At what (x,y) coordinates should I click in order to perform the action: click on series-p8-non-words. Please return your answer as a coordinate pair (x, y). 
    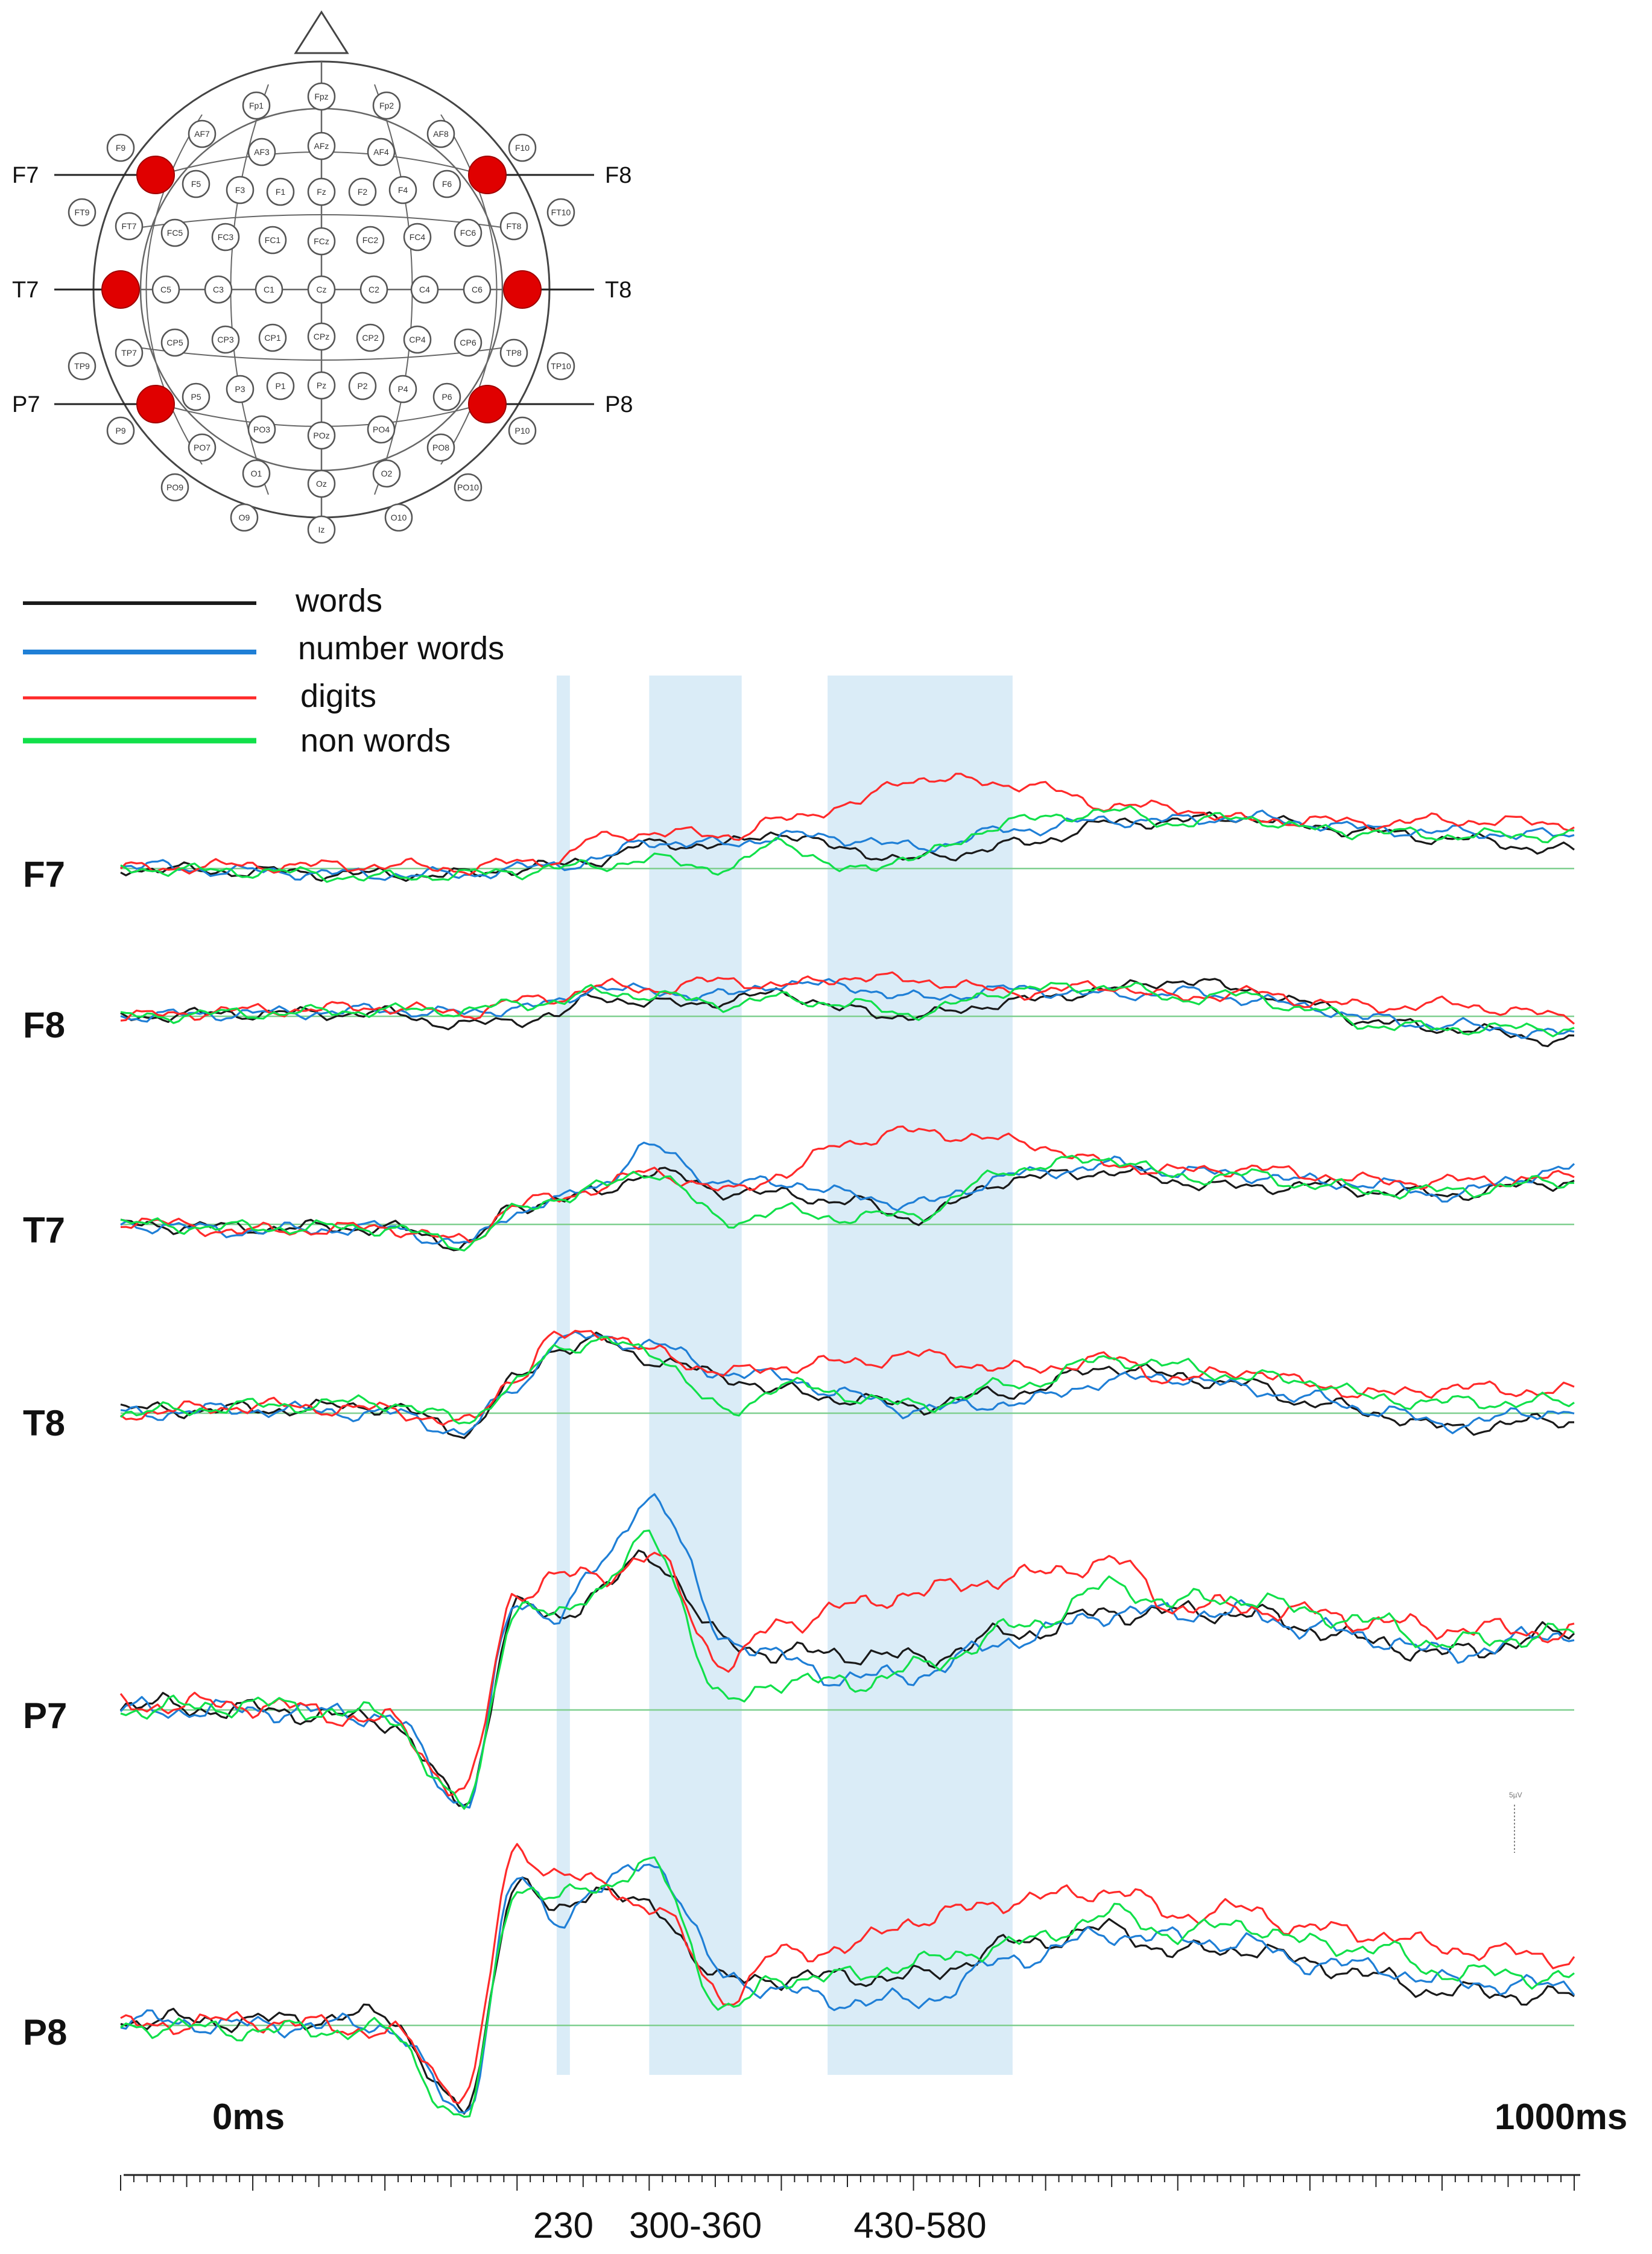
    Looking at the image, I should click on (847, 1987).